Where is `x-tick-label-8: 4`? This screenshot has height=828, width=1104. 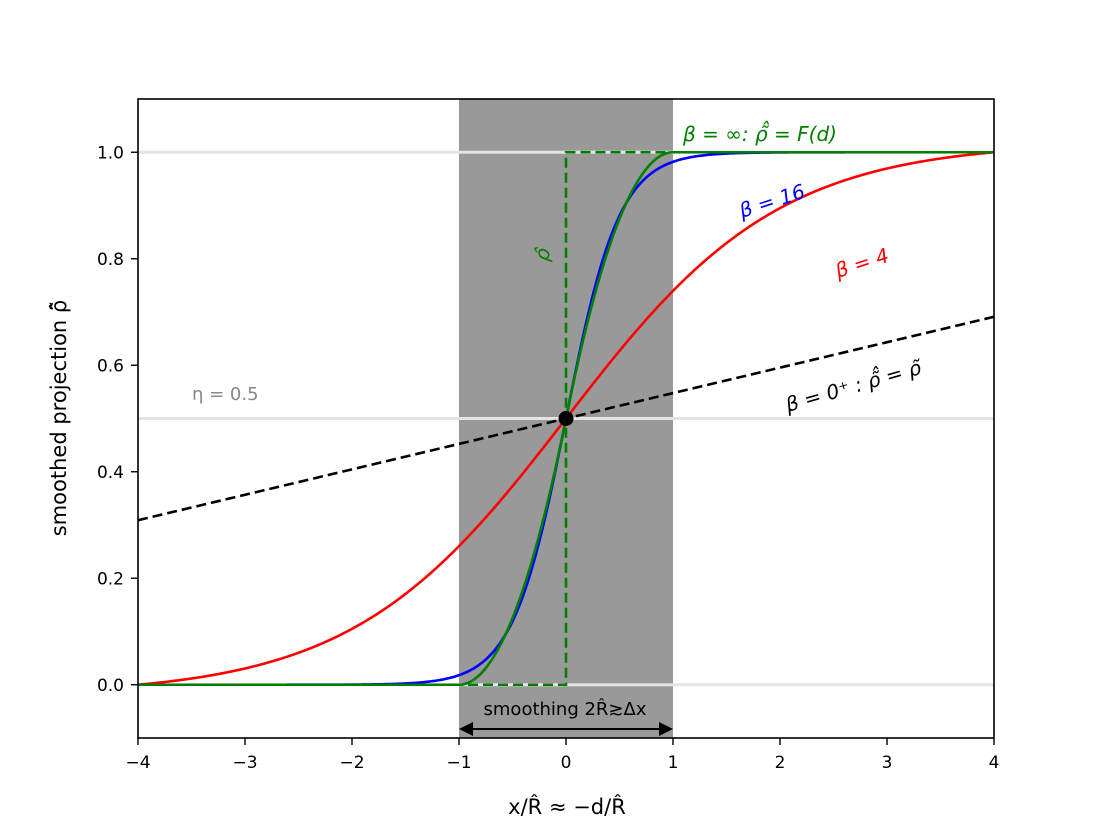 x-tick-label-8: 4 is located at coordinates (994, 763).